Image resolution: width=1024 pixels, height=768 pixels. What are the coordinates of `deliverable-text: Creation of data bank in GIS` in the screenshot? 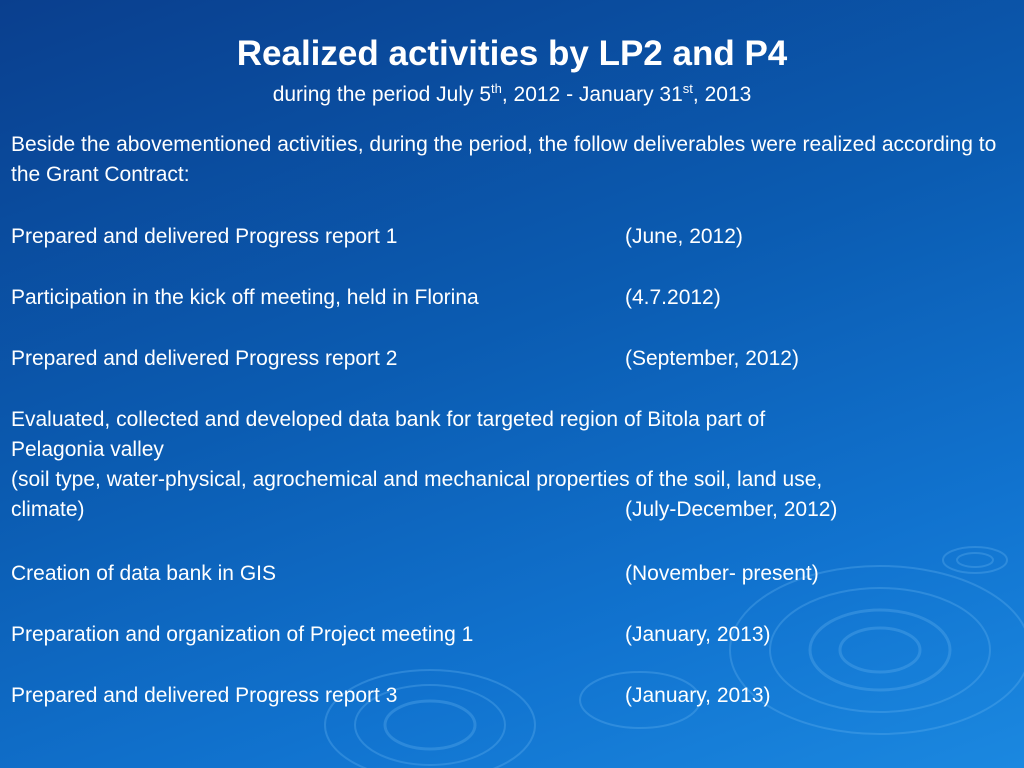 It's located at (143, 573).